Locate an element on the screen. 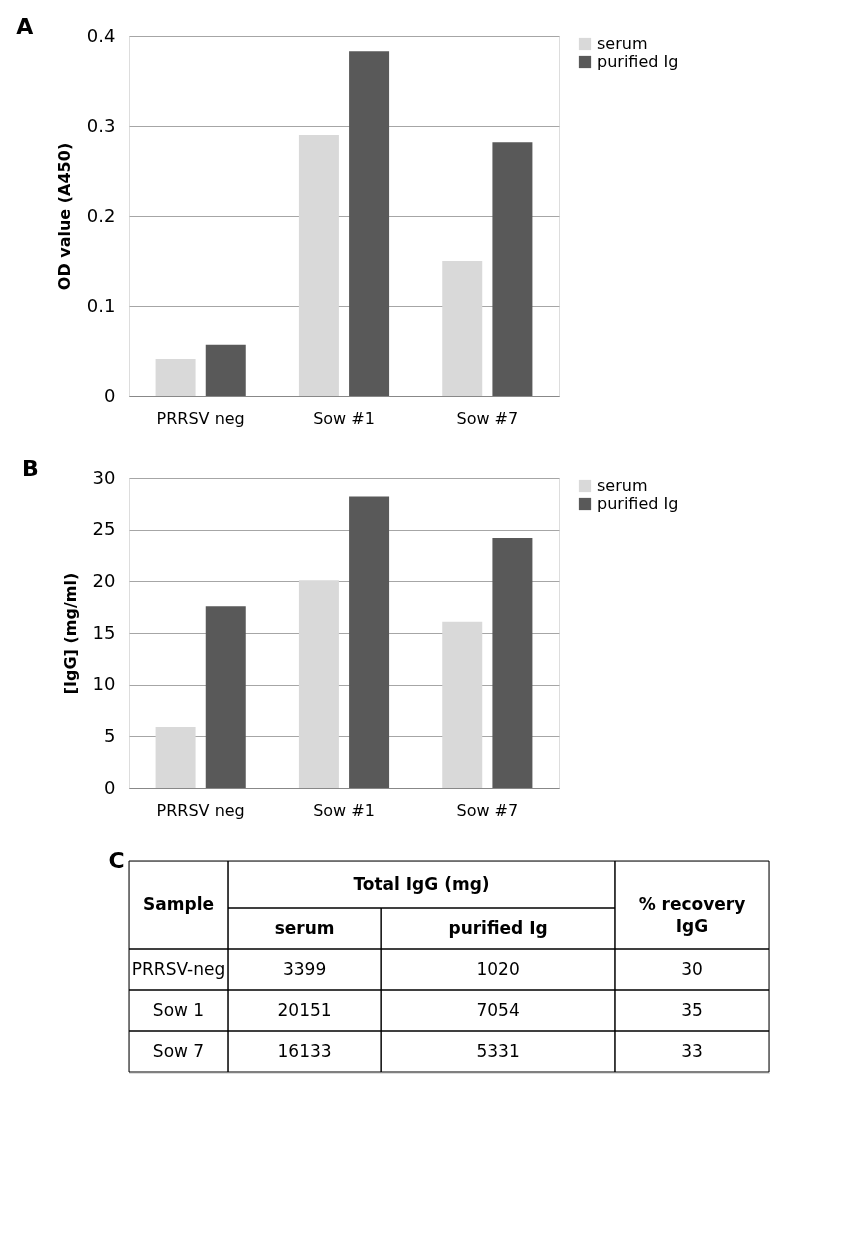  text: C is located at coordinates (116, 860).